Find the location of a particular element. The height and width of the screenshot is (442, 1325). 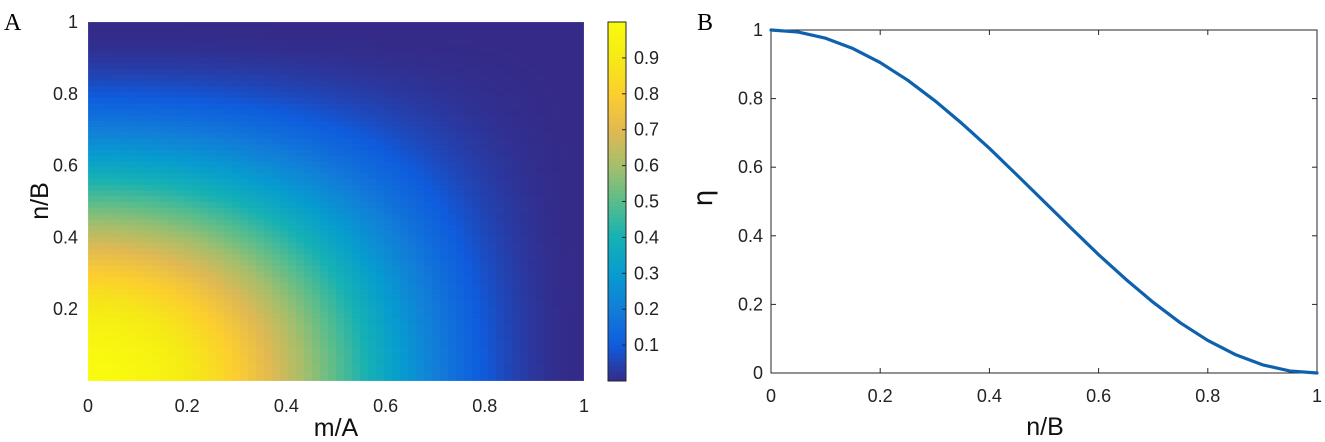

line-plot-x-tick-label: 0.8 is located at coordinates (1207, 396).